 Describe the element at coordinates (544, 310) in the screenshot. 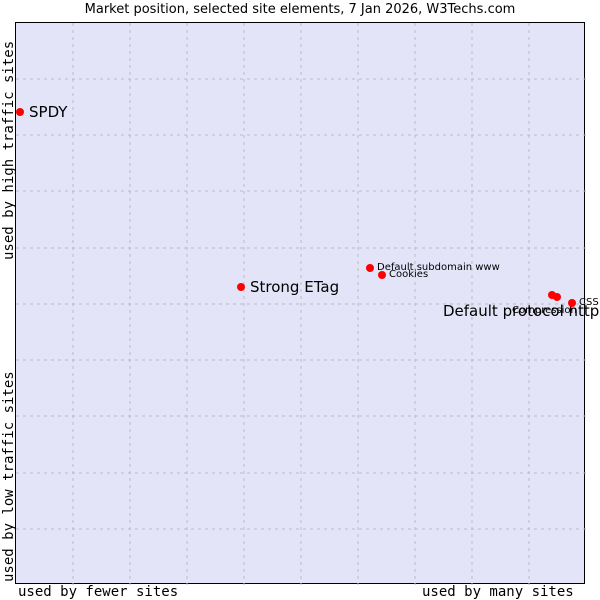

I see `data-point-label: Compression` at that location.